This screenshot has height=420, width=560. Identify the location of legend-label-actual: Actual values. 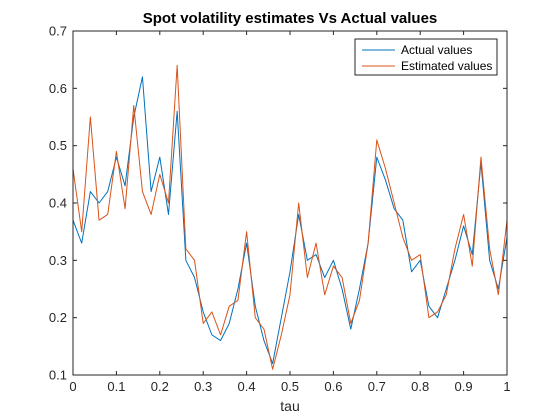
(436, 50).